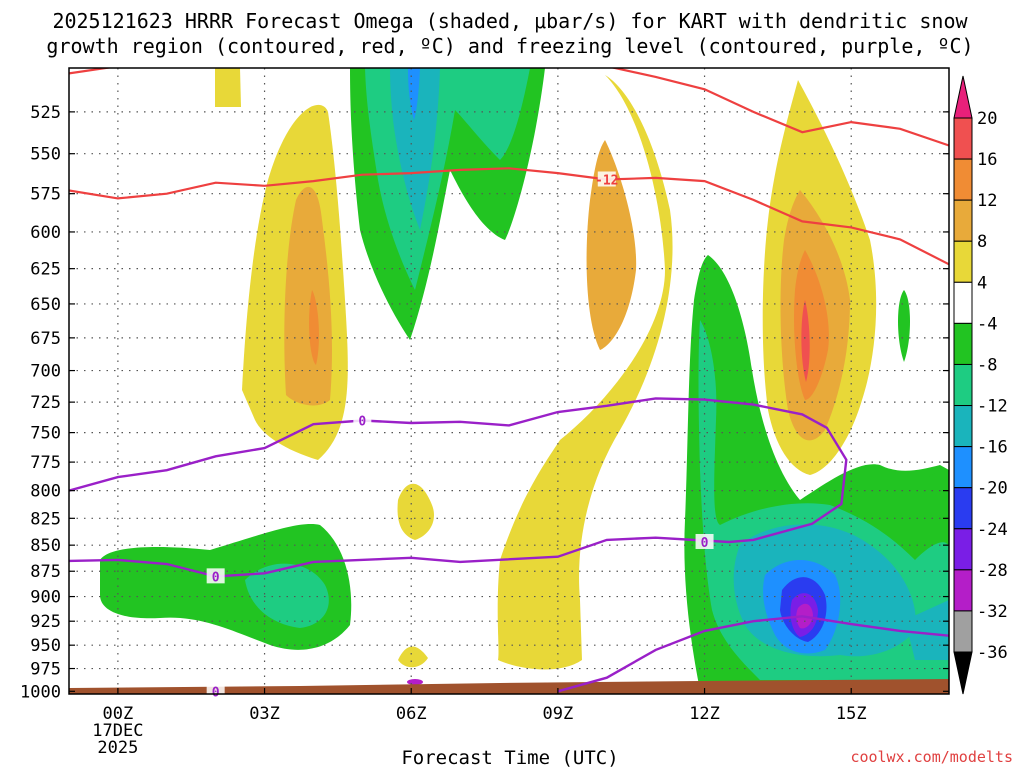 This screenshot has width=1024, height=768. Describe the element at coordinates (416, 511) in the screenshot. I see `omega-plume-c` at that location.